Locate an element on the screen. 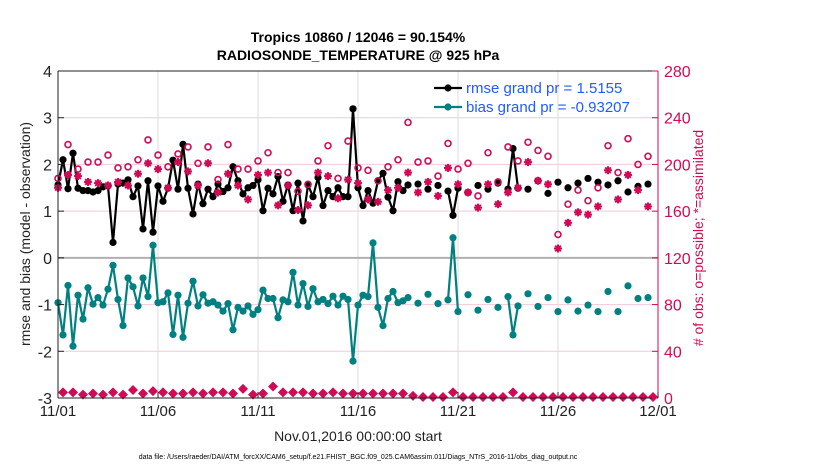 This screenshot has width=830, height=470. x-tick-label: 11/01 is located at coordinates (58, 411).